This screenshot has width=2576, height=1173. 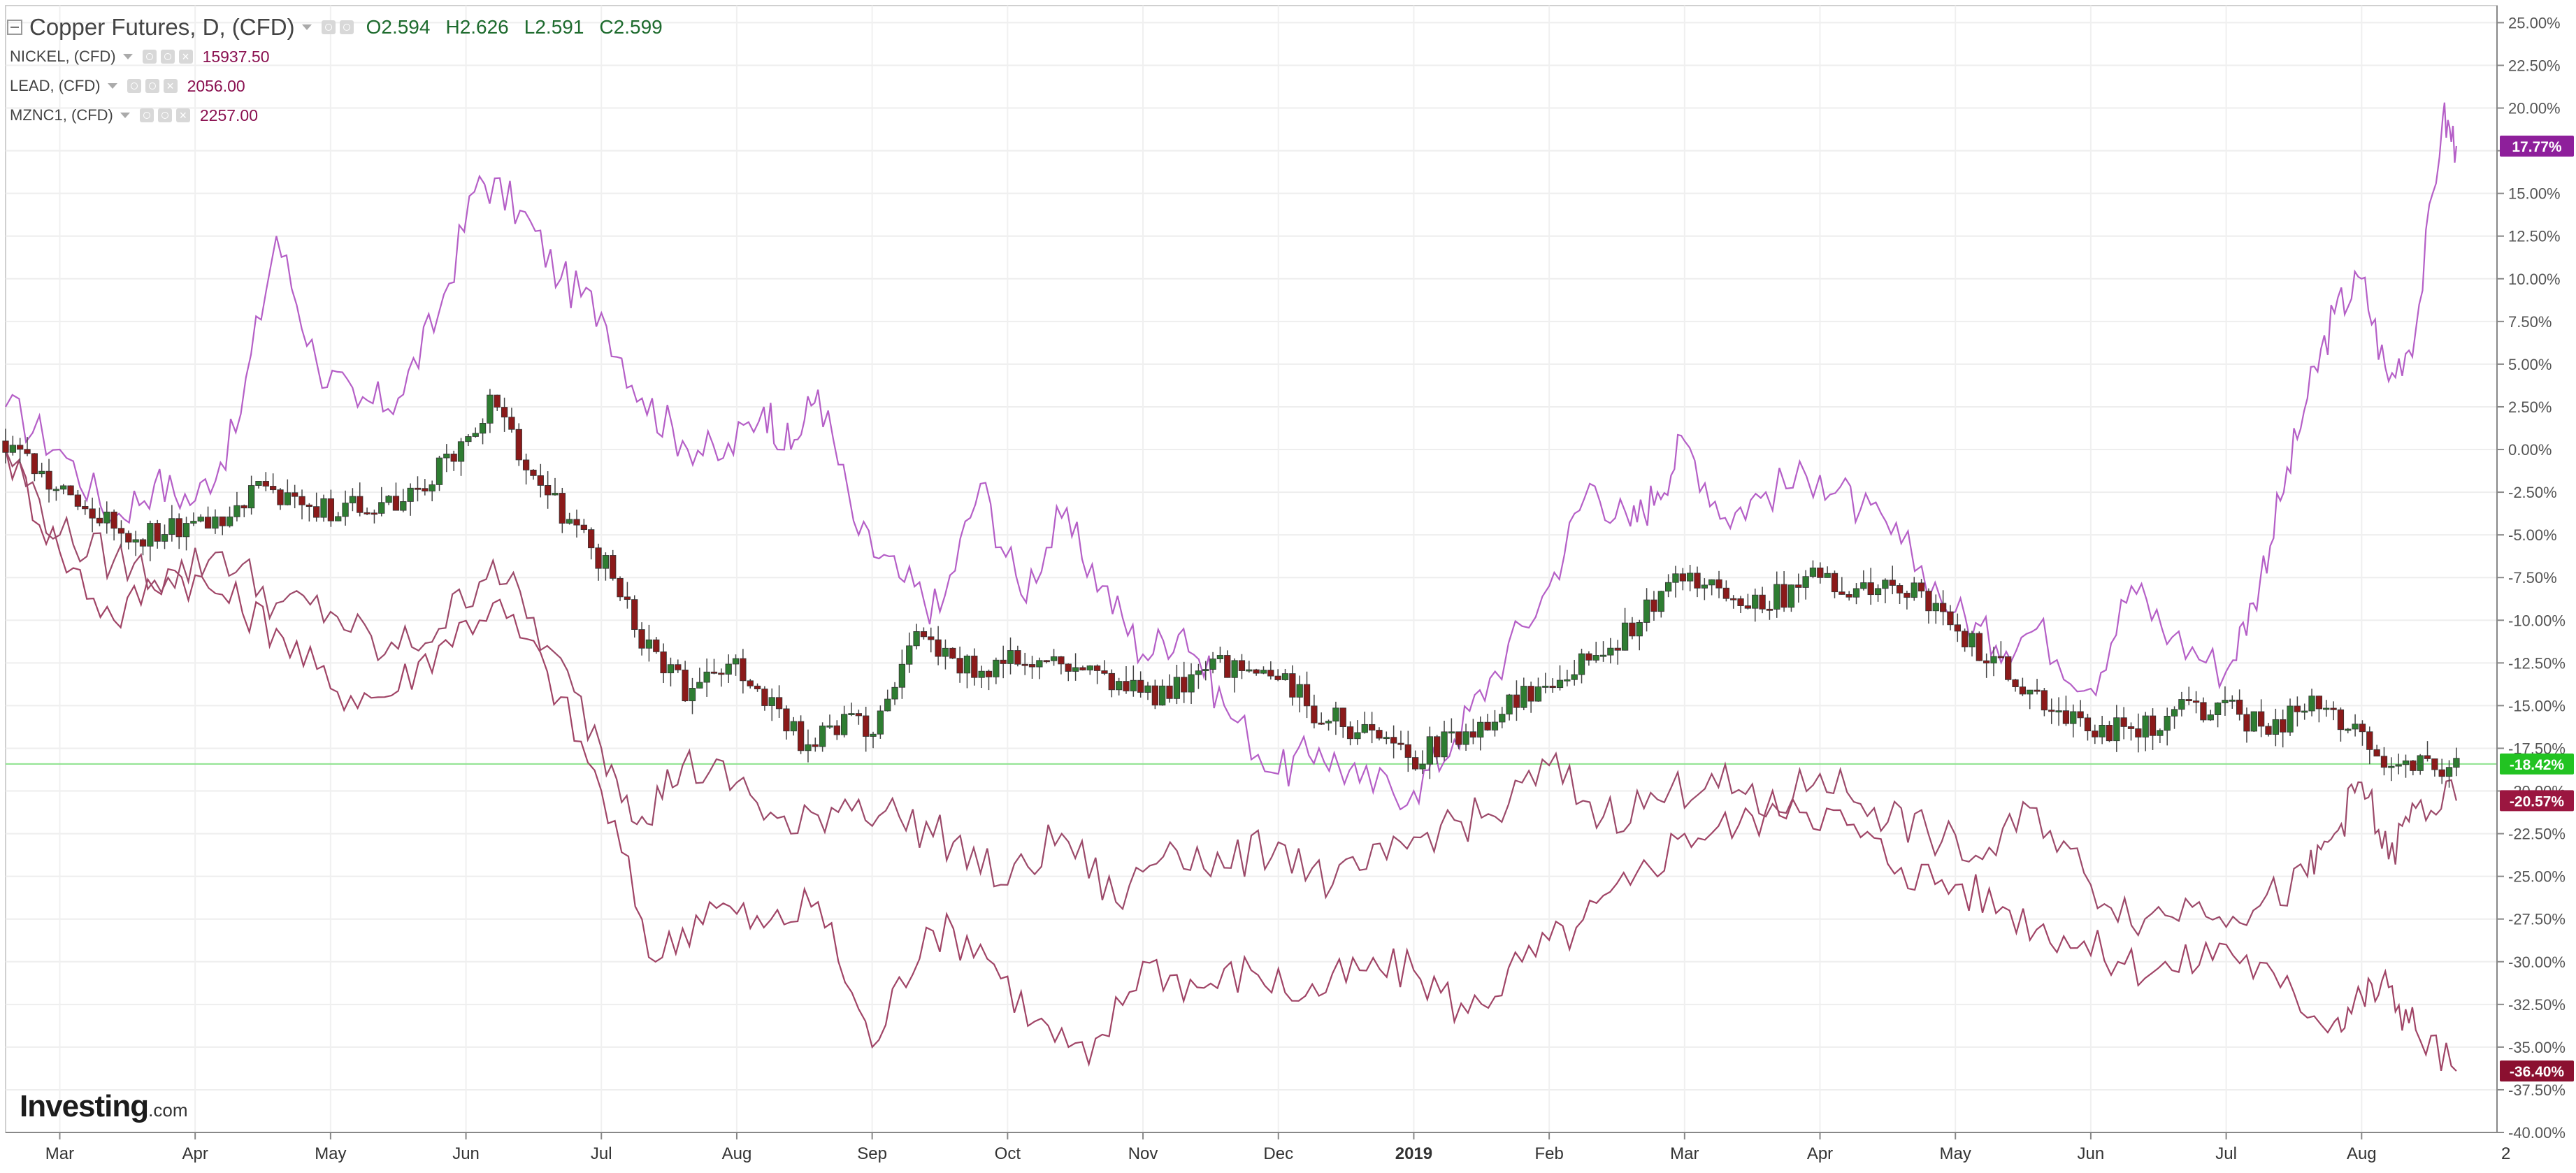 I want to click on y-tick-label: -12.50%, so click(x=2537, y=663).